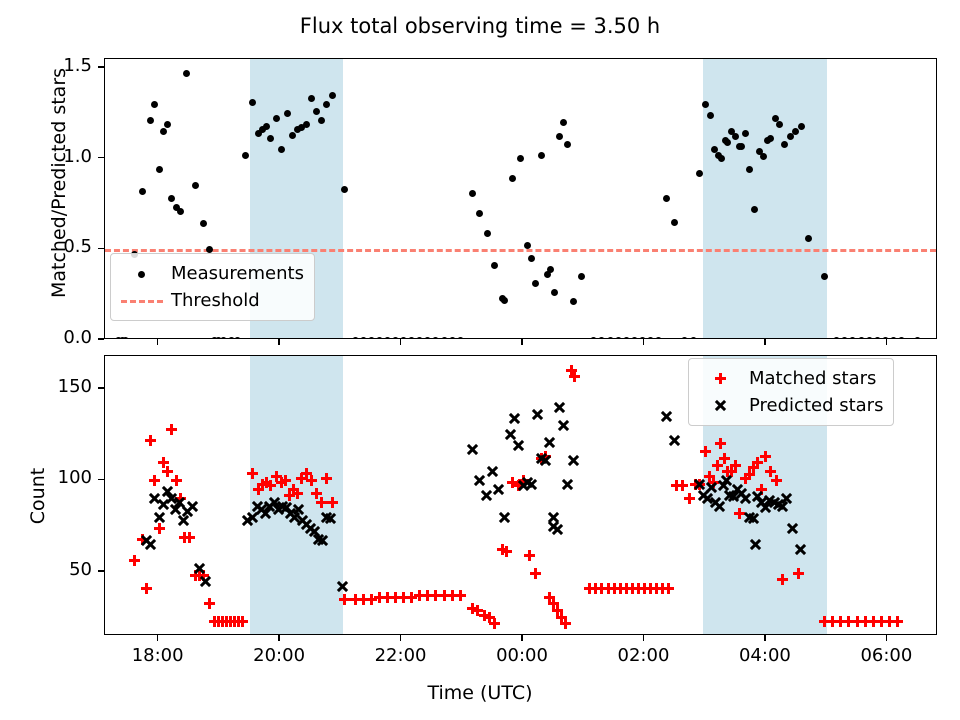  What do you see at coordinates (520, 251) in the screenshot?
I see `threshold-line` at bounding box center [520, 251].